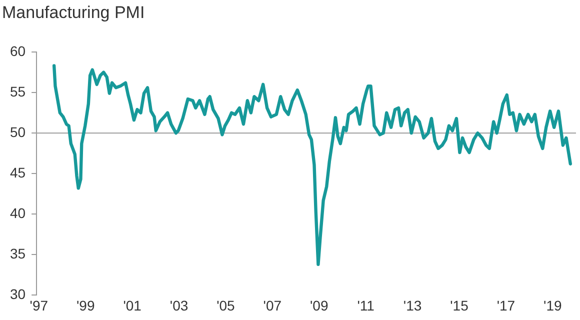 The image size is (580, 320). I want to click on y-tick-label: 55, so click(18, 91).